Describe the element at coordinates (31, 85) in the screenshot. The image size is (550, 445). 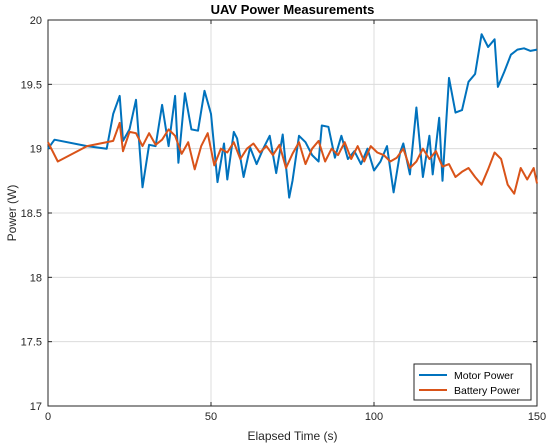
I see `y-tick-label: 19.5` at that location.